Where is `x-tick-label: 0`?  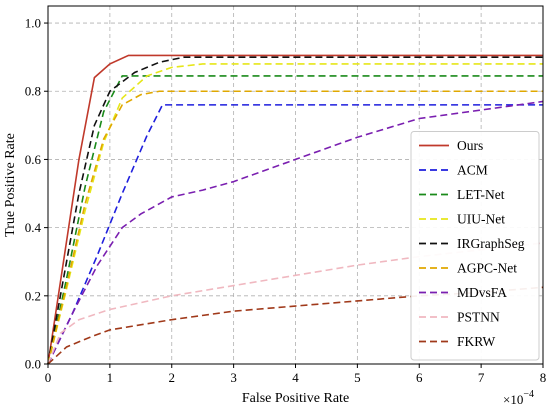 x-tick-label: 0 is located at coordinates (48, 377).